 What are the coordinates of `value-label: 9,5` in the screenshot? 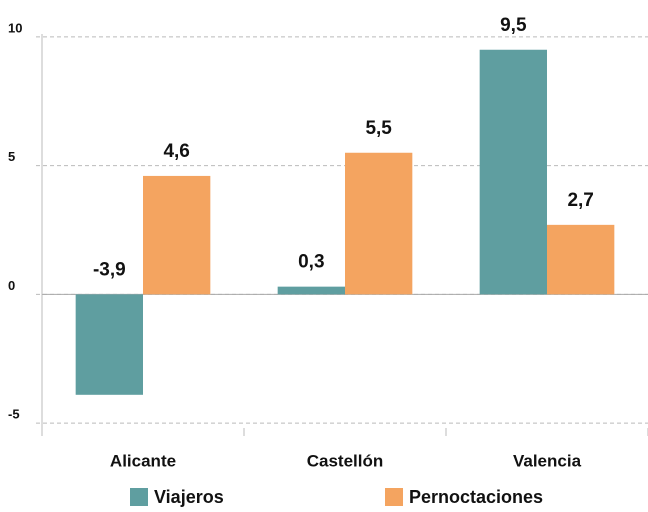 It's located at (513, 25).